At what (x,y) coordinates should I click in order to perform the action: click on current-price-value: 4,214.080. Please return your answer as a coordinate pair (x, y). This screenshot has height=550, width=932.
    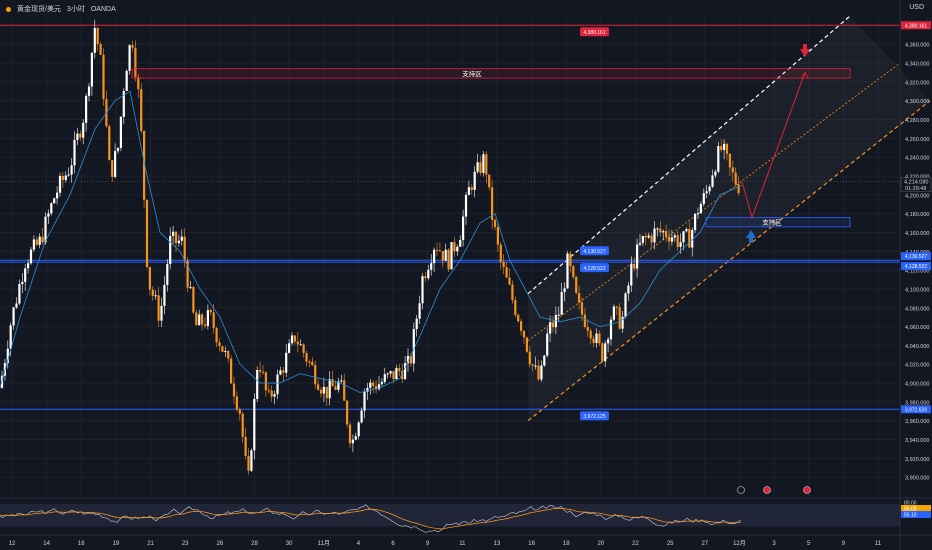
    Looking at the image, I should click on (916, 183).